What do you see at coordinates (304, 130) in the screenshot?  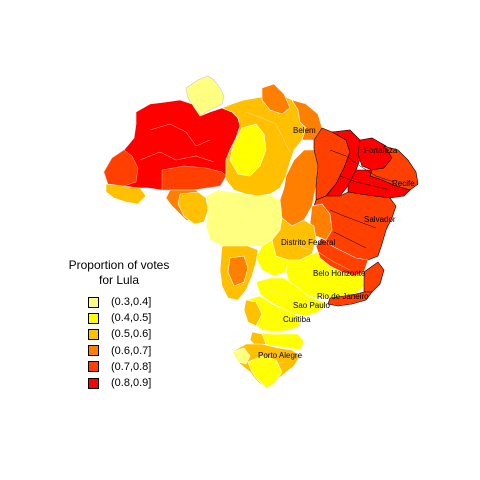 I see `city-label-belem: Belem` at bounding box center [304, 130].